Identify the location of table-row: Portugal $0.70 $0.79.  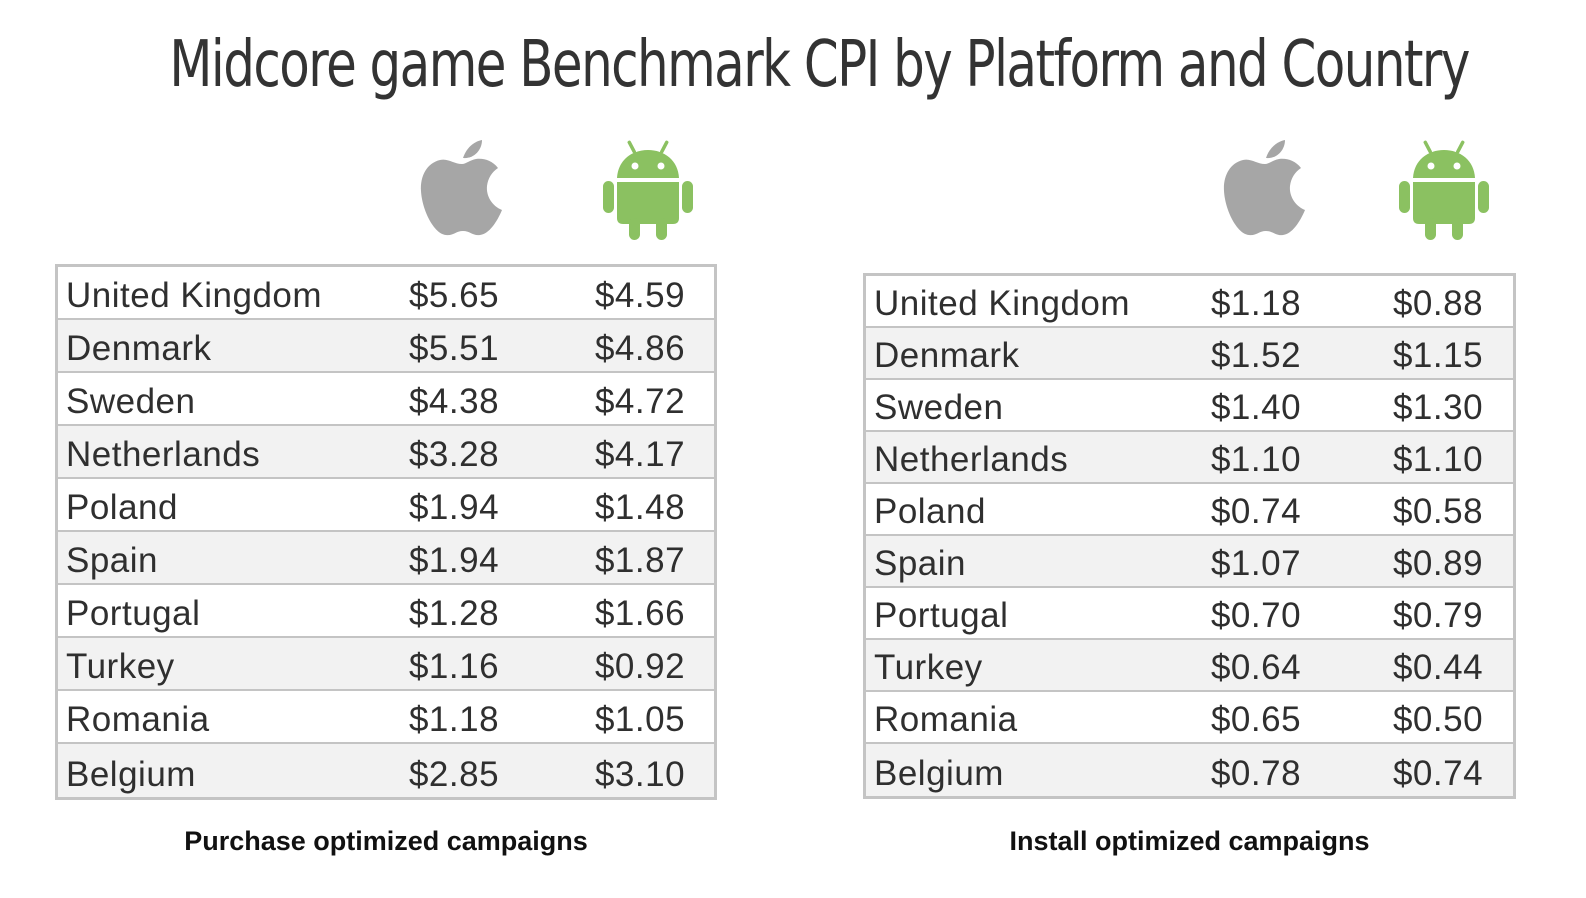
(1189, 614).